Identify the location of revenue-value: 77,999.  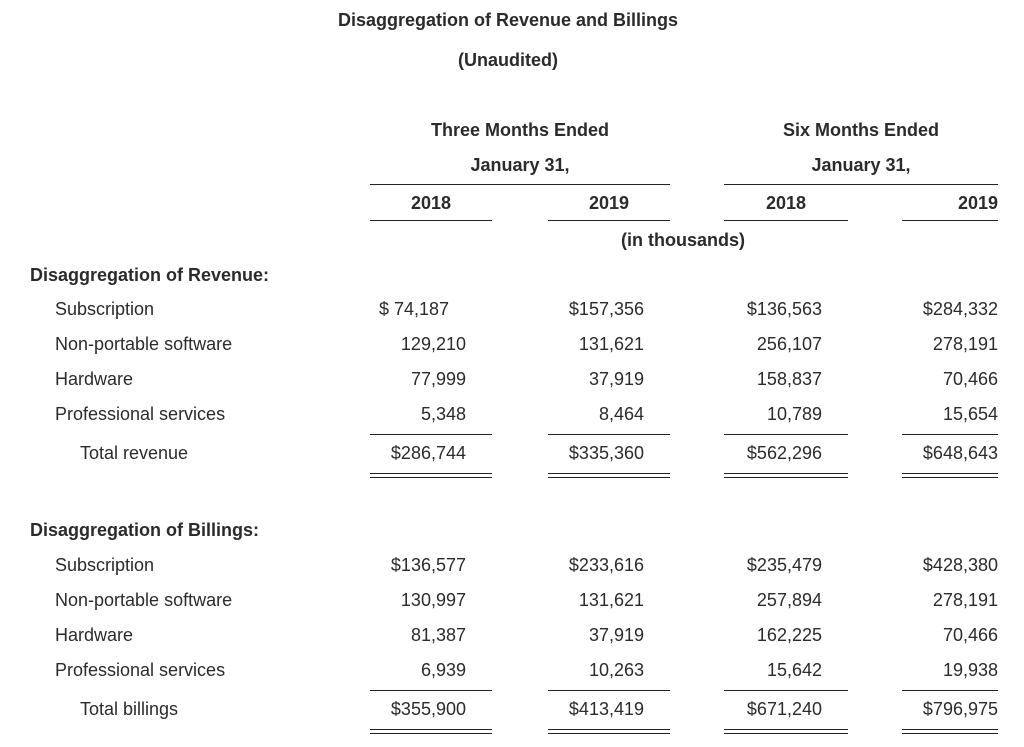
(438, 379).